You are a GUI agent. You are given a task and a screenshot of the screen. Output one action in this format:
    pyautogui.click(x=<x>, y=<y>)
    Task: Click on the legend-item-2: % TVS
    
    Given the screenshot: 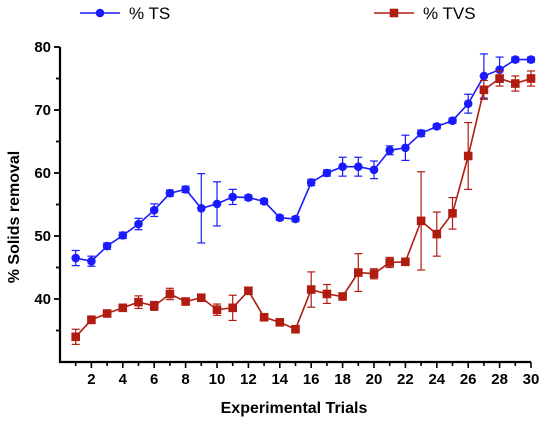 What is the action you would take?
    pyautogui.click(x=425, y=13)
    